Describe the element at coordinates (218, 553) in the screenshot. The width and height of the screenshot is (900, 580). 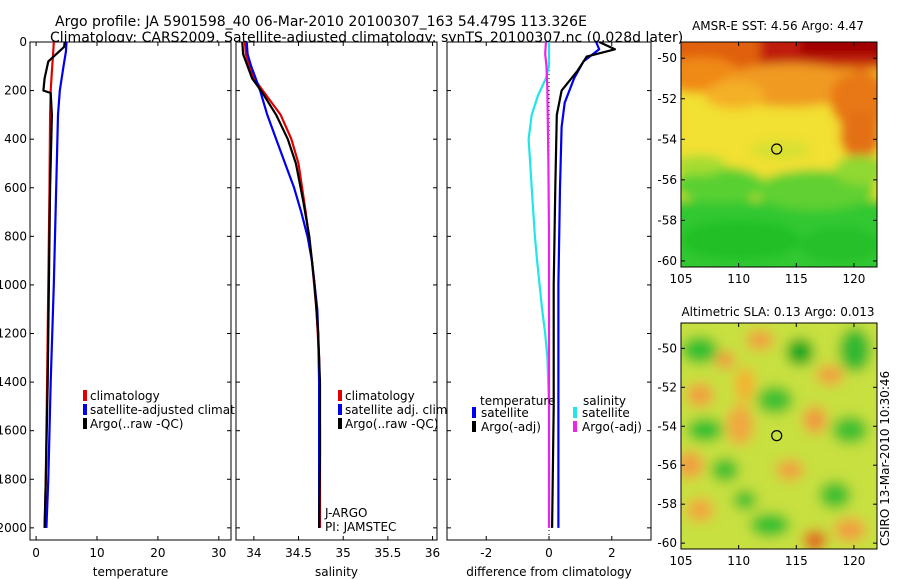
I see `temperature-xtick-label: 30` at that location.